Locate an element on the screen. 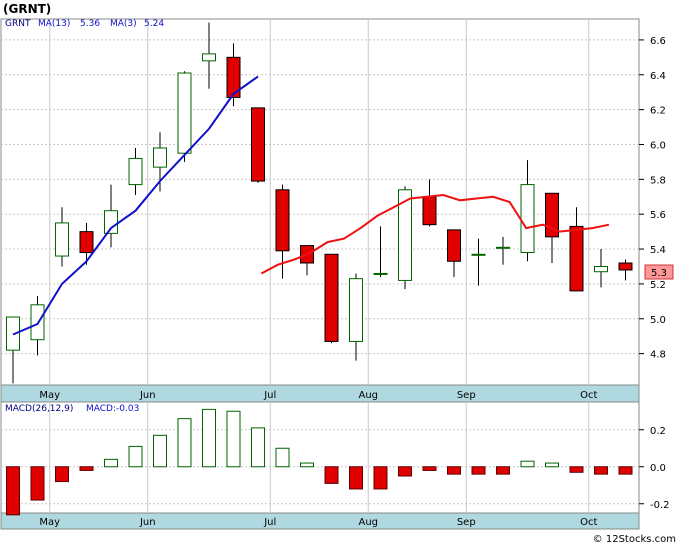 The width and height of the screenshot is (680, 546). price-tick-label: 5.4 is located at coordinates (658, 250).